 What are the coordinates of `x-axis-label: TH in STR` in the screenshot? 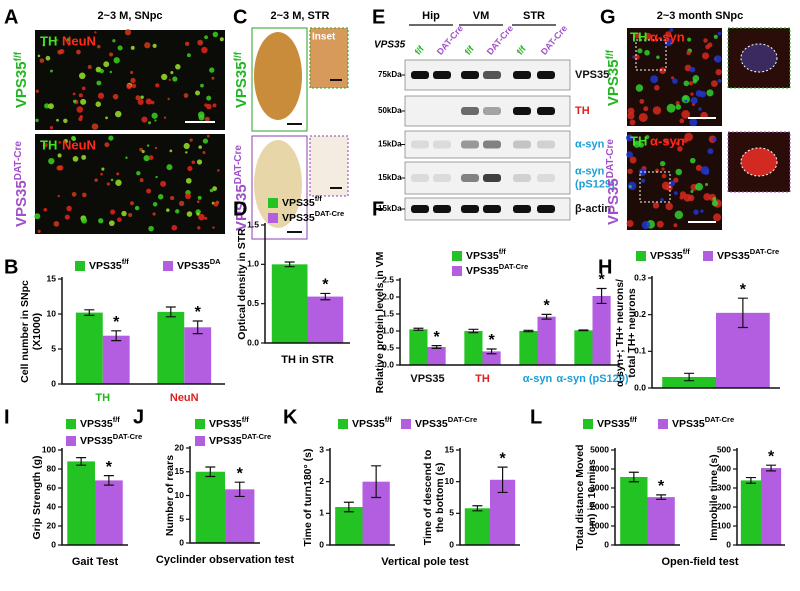 It's located at (307, 360).